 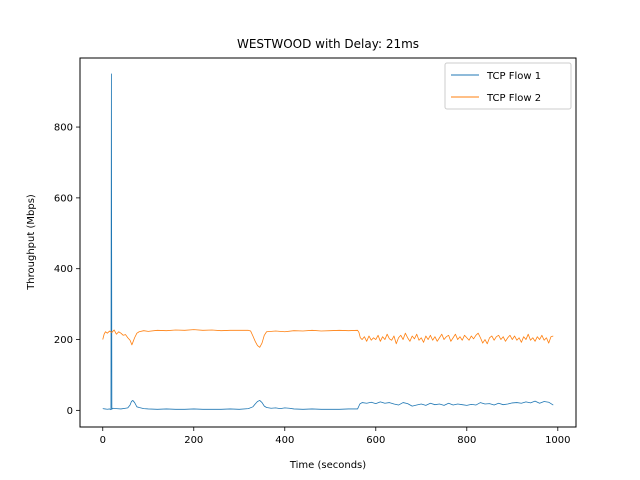 I want to click on chart-title: WESTWOOD with Delay: 21ms, so click(x=328, y=44).